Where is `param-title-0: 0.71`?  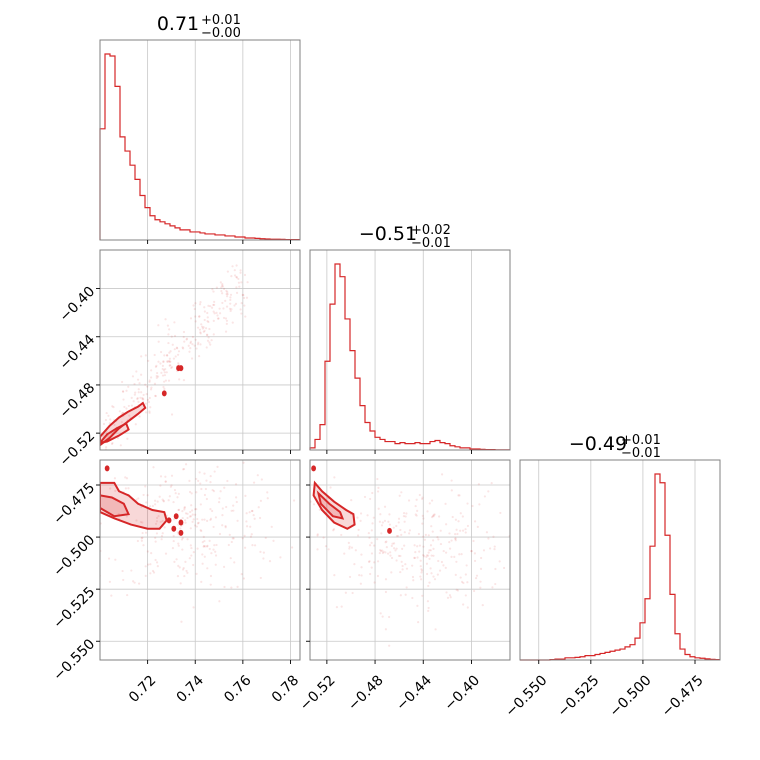 param-title-0: 0.71 is located at coordinates (178, 24).